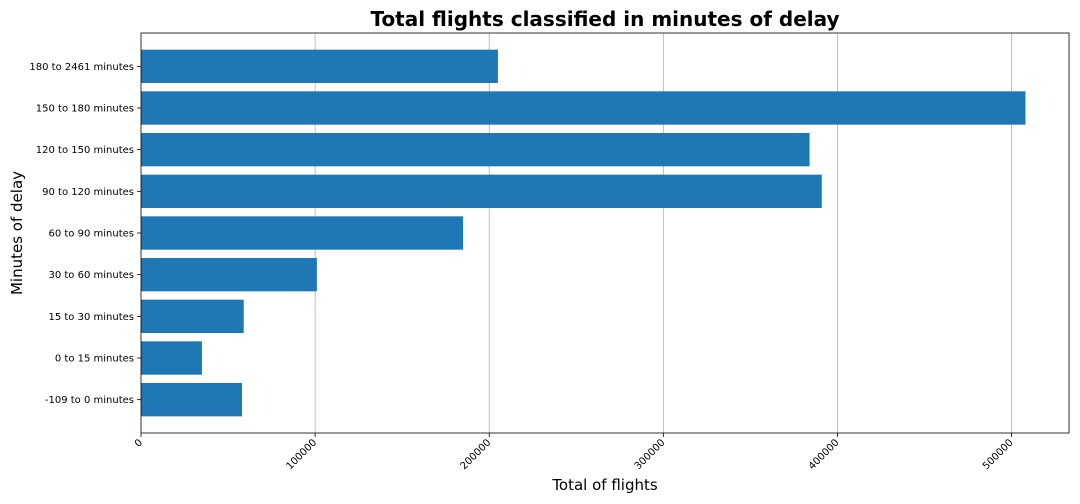 The width and height of the screenshot is (1080, 504). I want to click on xtick-label-2: 200000, so click(476, 454).